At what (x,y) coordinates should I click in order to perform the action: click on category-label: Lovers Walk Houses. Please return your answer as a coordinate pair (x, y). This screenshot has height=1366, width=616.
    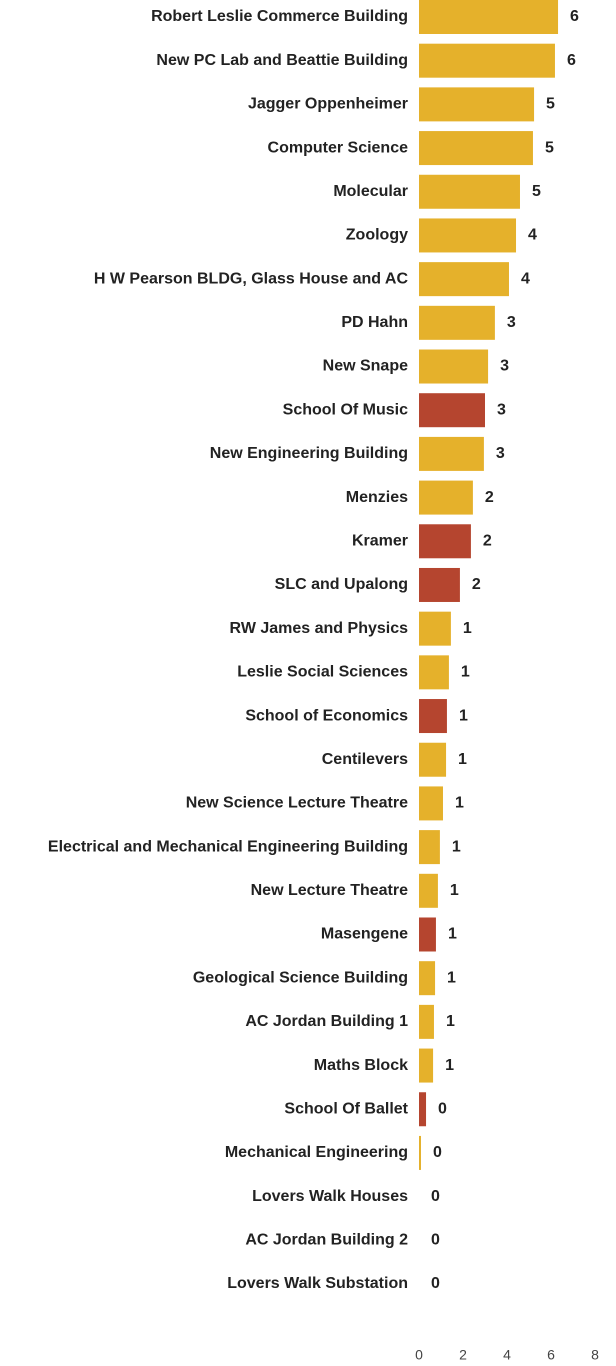
    Looking at the image, I should click on (330, 1196).